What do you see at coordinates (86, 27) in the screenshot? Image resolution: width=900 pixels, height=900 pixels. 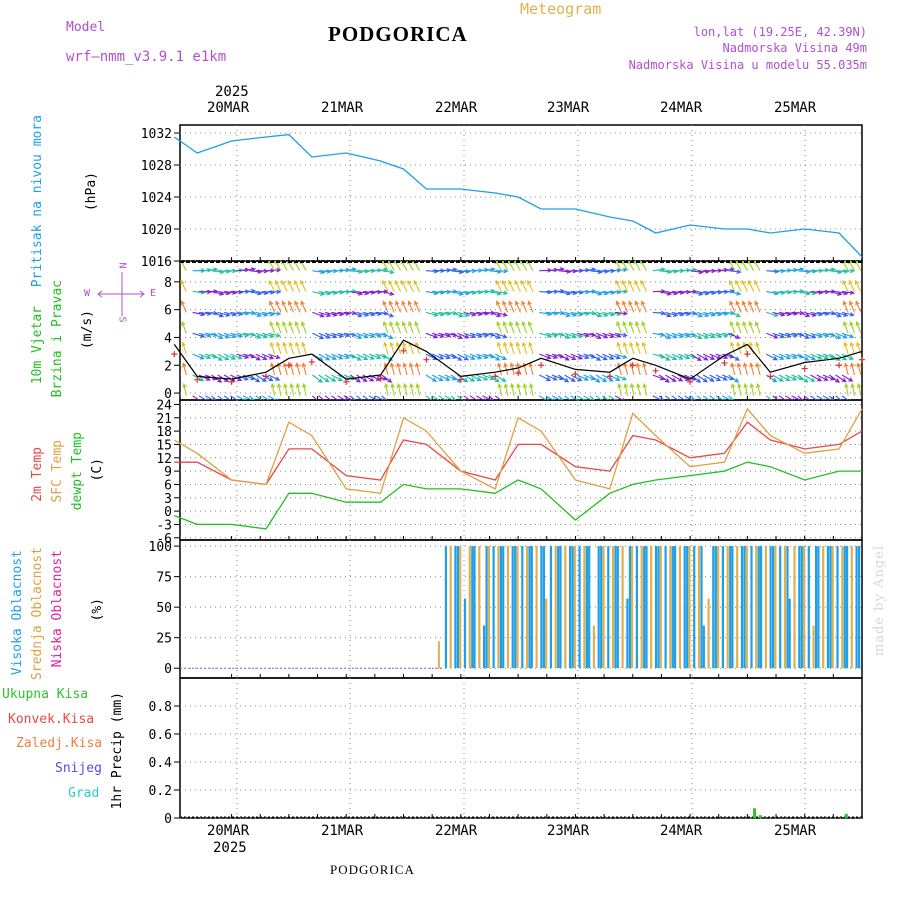 I see `model-label: Model` at bounding box center [86, 27].